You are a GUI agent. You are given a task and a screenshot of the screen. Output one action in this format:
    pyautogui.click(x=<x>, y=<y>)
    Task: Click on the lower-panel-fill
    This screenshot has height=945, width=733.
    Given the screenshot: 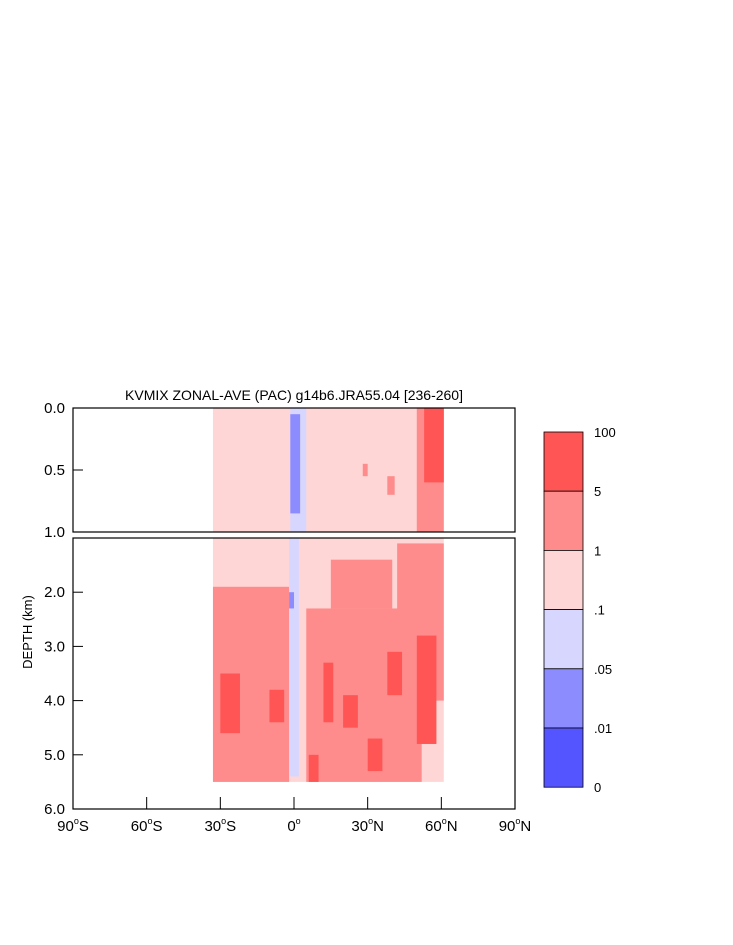 What is the action you would take?
    pyautogui.click(x=328, y=660)
    